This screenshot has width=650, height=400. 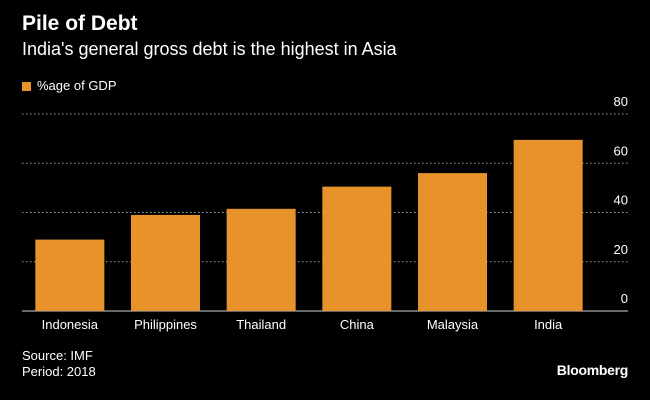 I want to click on bloomberg-logo: Bloomberg, so click(x=592, y=370).